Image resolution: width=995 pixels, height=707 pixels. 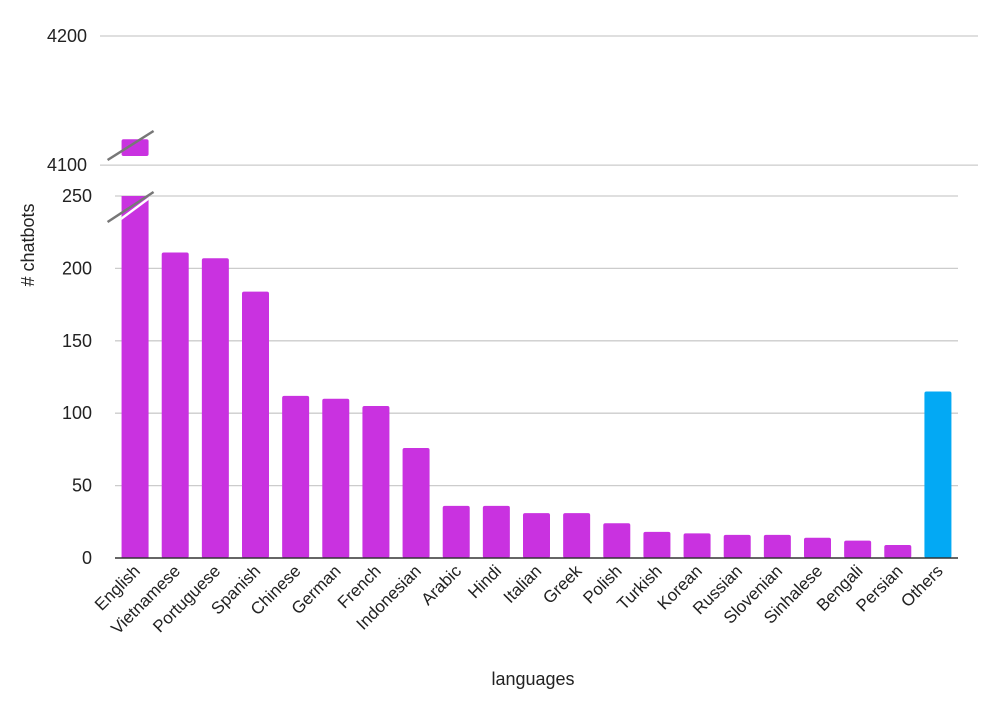 What do you see at coordinates (67, 165) in the screenshot?
I see `y-tick-label: 4100` at bounding box center [67, 165].